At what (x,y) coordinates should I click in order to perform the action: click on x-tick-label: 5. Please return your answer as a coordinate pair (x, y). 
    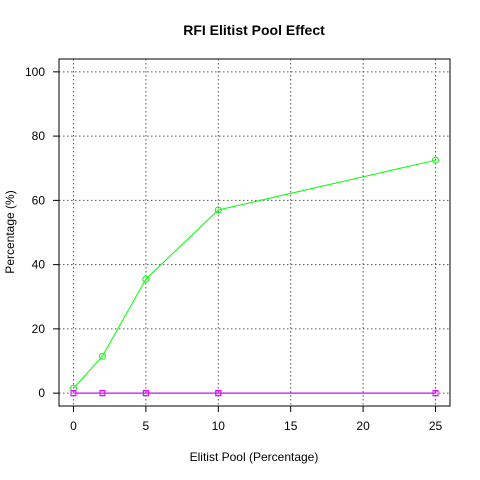
    Looking at the image, I should click on (146, 426).